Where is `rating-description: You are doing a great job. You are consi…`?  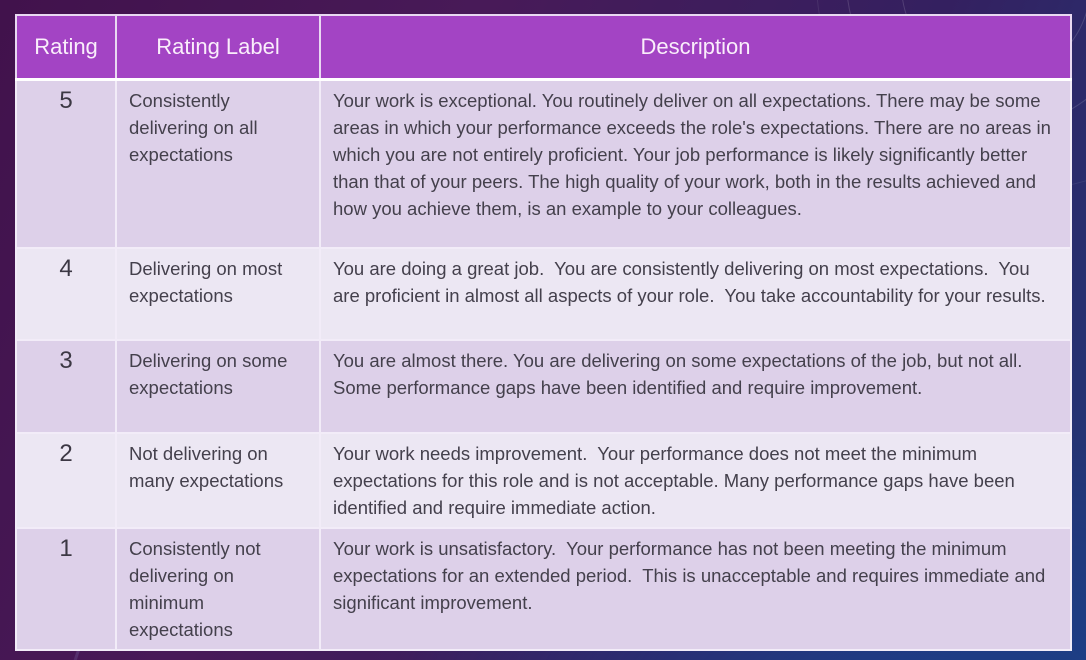 rating-description: You are doing a great job. You are consi… is located at coordinates (695, 294).